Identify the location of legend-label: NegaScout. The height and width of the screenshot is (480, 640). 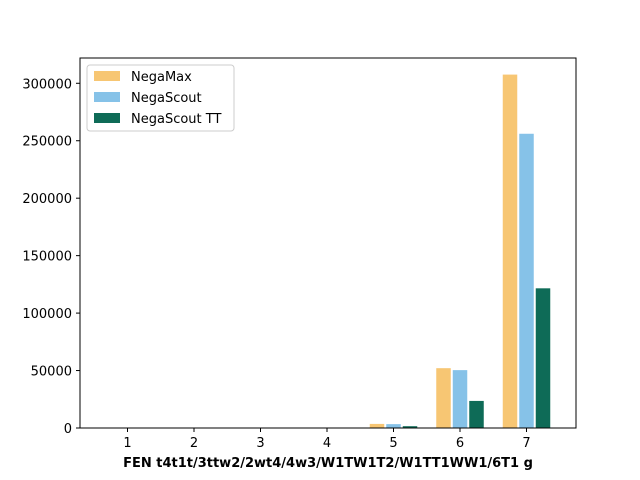
(166, 98).